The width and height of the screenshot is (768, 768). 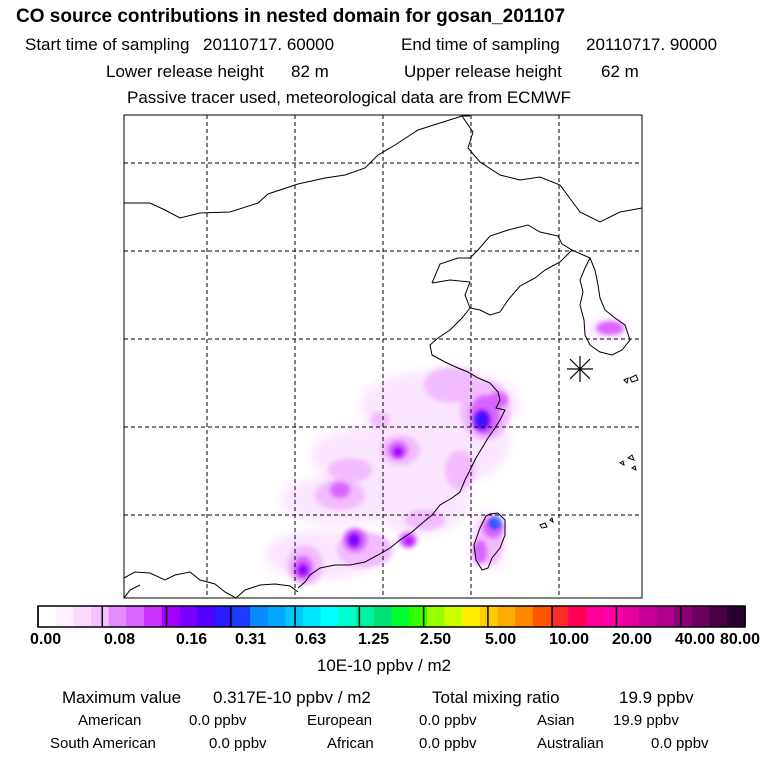 What do you see at coordinates (739, 639) in the screenshot?
I see `colorbar-tick-label: 80.00` at bounding box center [739, 639].